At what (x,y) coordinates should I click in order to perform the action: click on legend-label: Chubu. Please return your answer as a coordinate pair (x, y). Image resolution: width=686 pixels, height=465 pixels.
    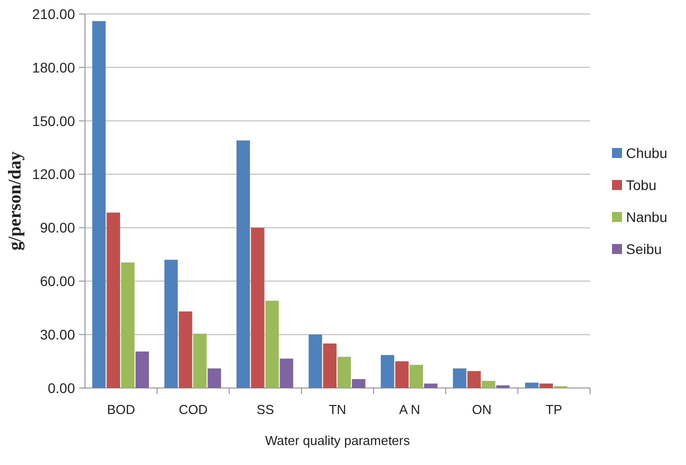
    Looking at the image, I should click on (647, 152).